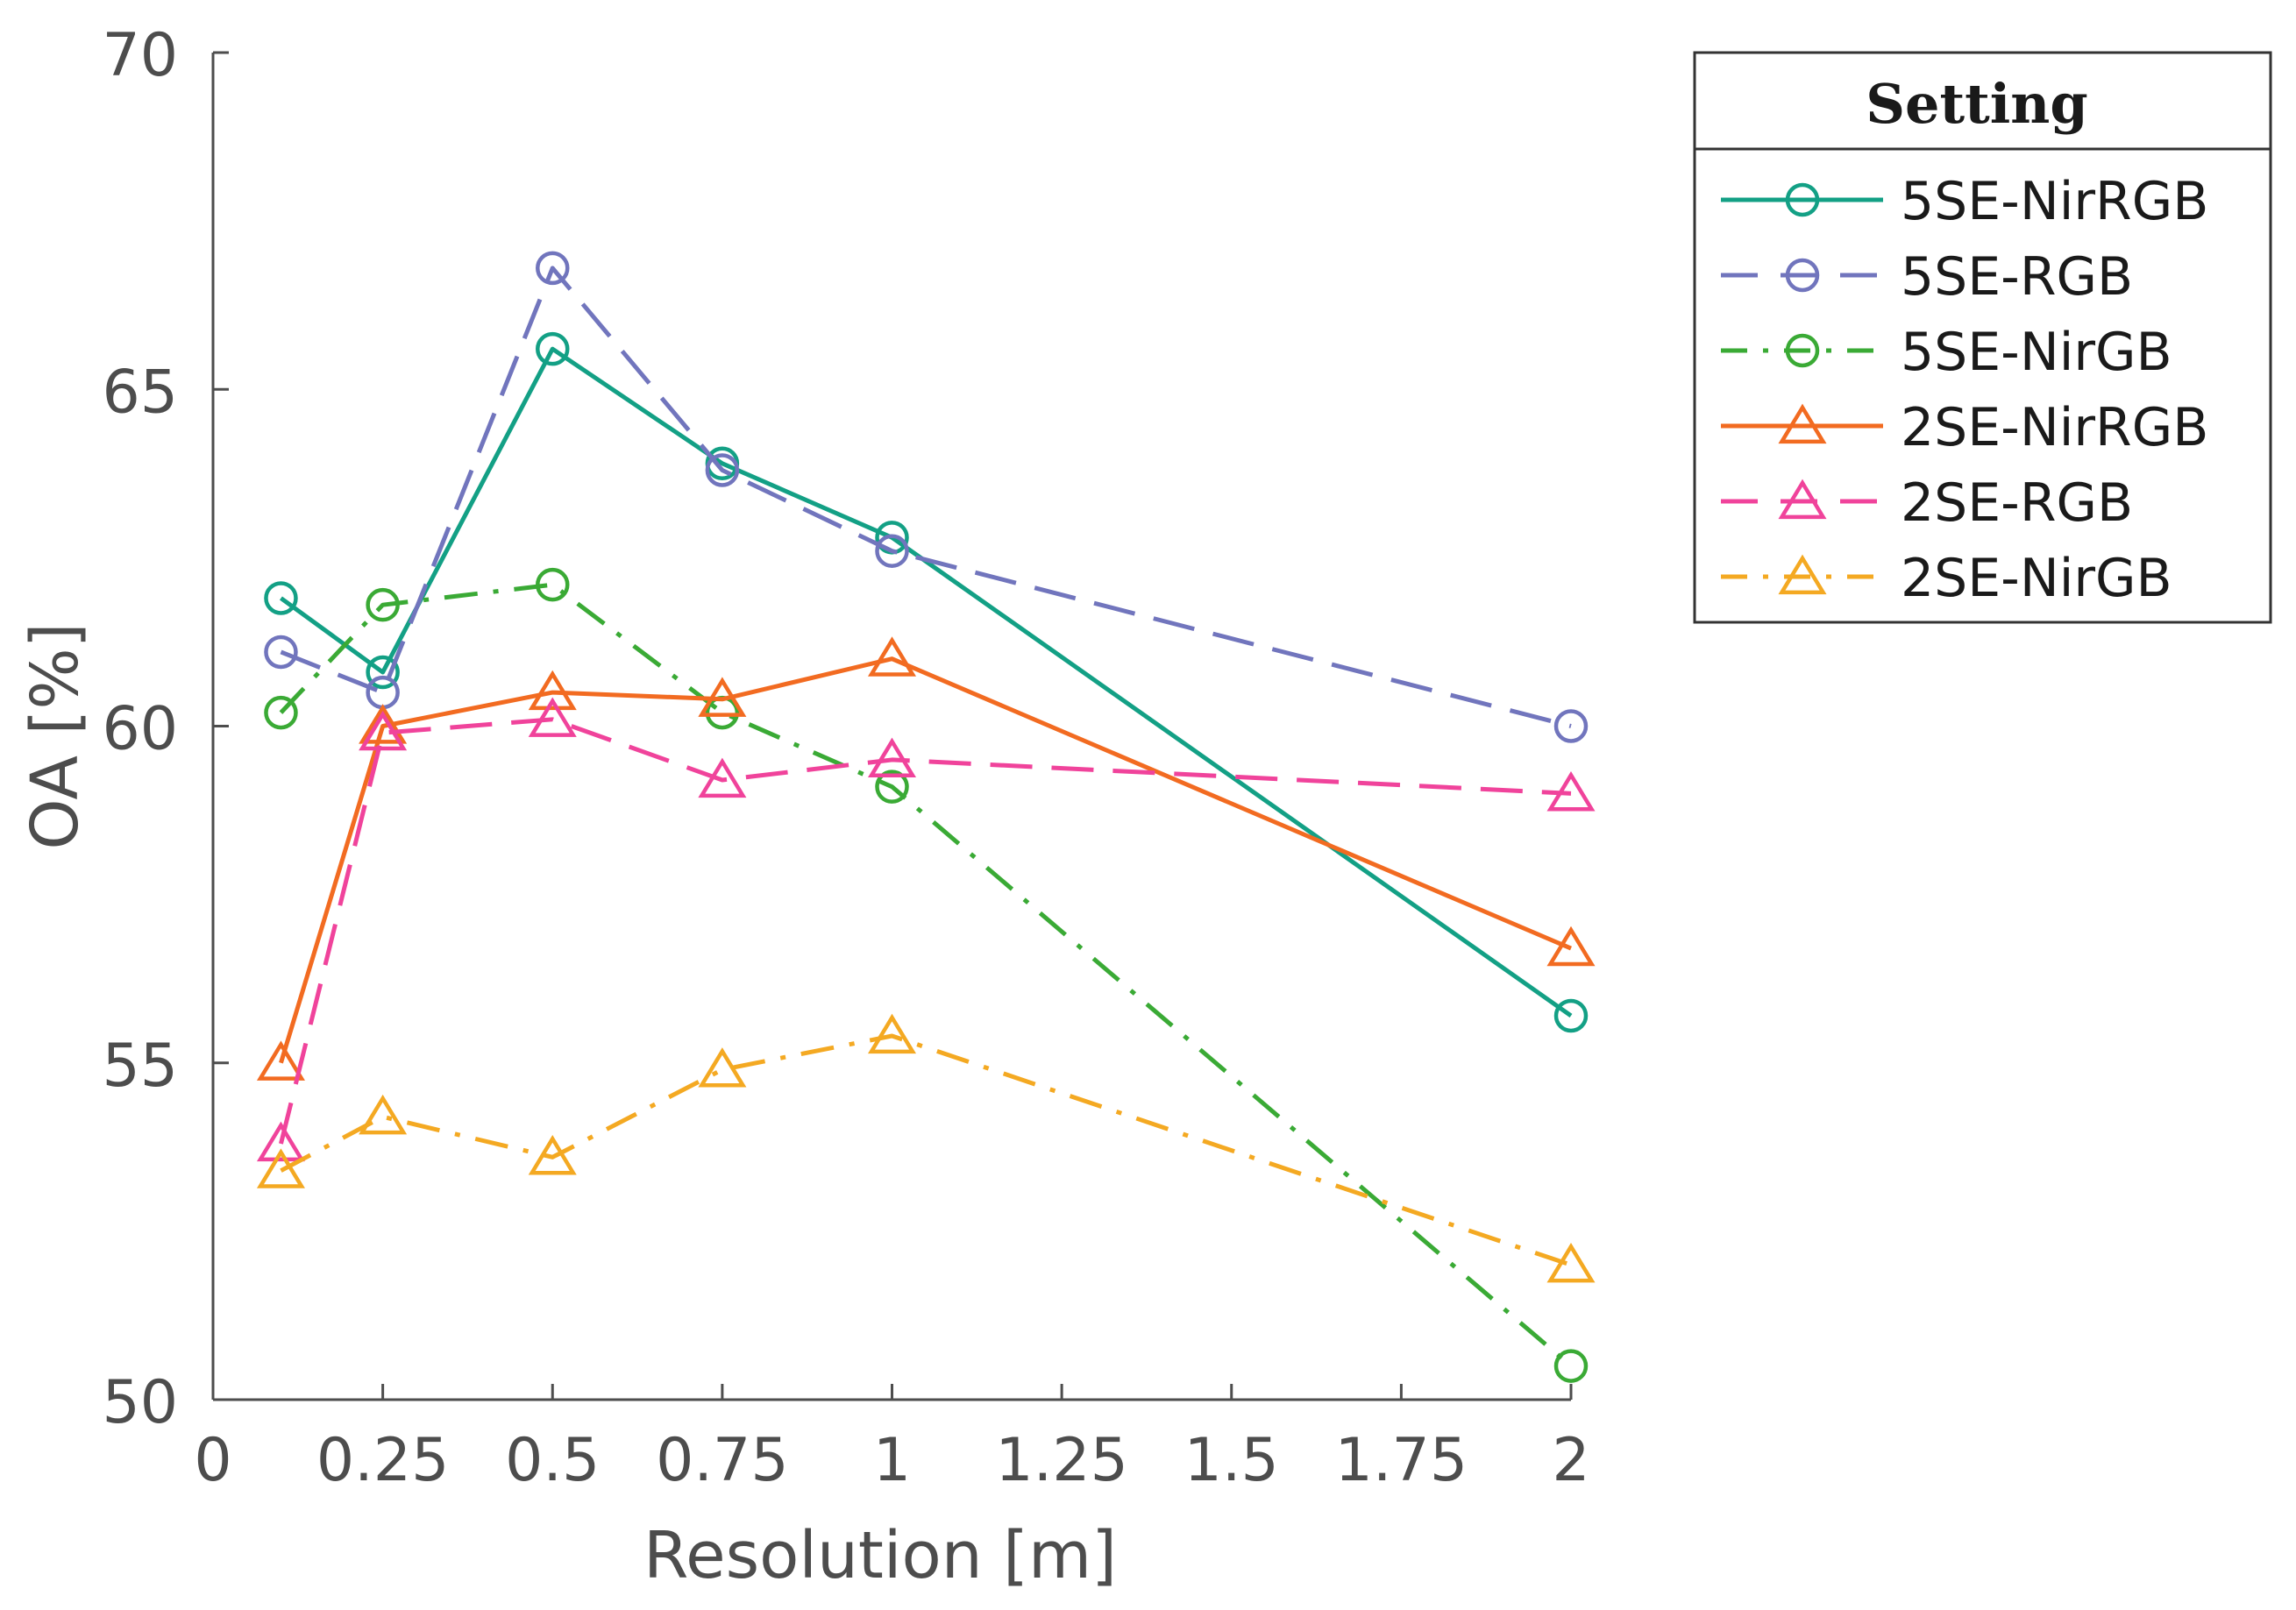  I want to click on legend-item: 2SE-NirGB, so click(1946, 578).